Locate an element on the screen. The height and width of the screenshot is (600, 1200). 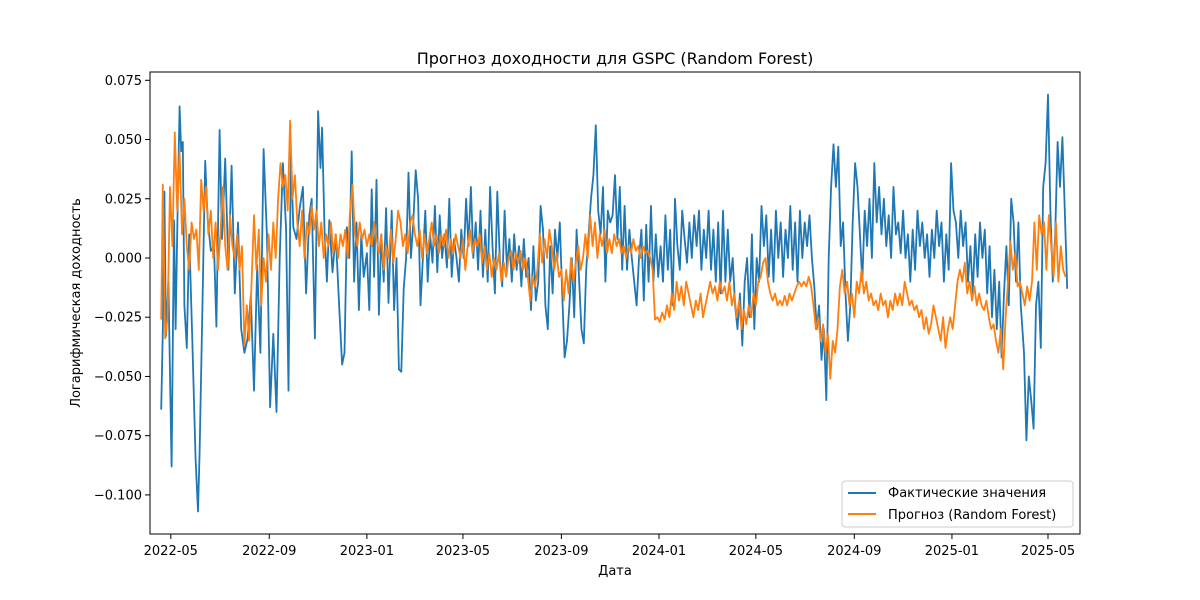
x-tick-label: 2024-09 is located at coordinates (854, 551).